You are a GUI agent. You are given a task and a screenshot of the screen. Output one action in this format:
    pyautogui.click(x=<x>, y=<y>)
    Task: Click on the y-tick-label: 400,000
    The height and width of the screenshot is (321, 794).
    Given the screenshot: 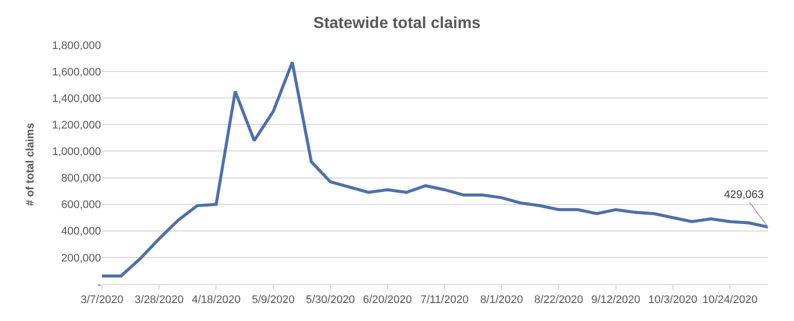 What is the action you would take?
    pyautogui.click(x=81, y=232)
    